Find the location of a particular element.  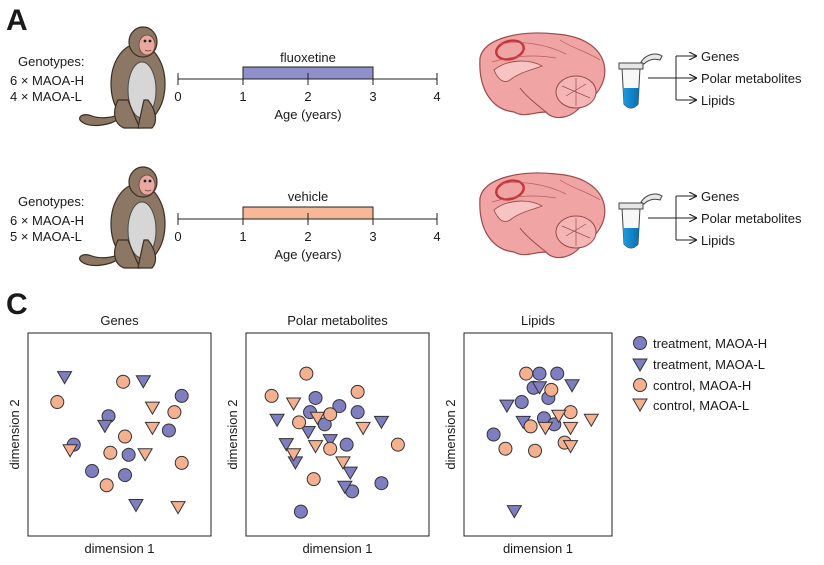

legend-label: control, MAOA-H is located at coordinates (702, 385).